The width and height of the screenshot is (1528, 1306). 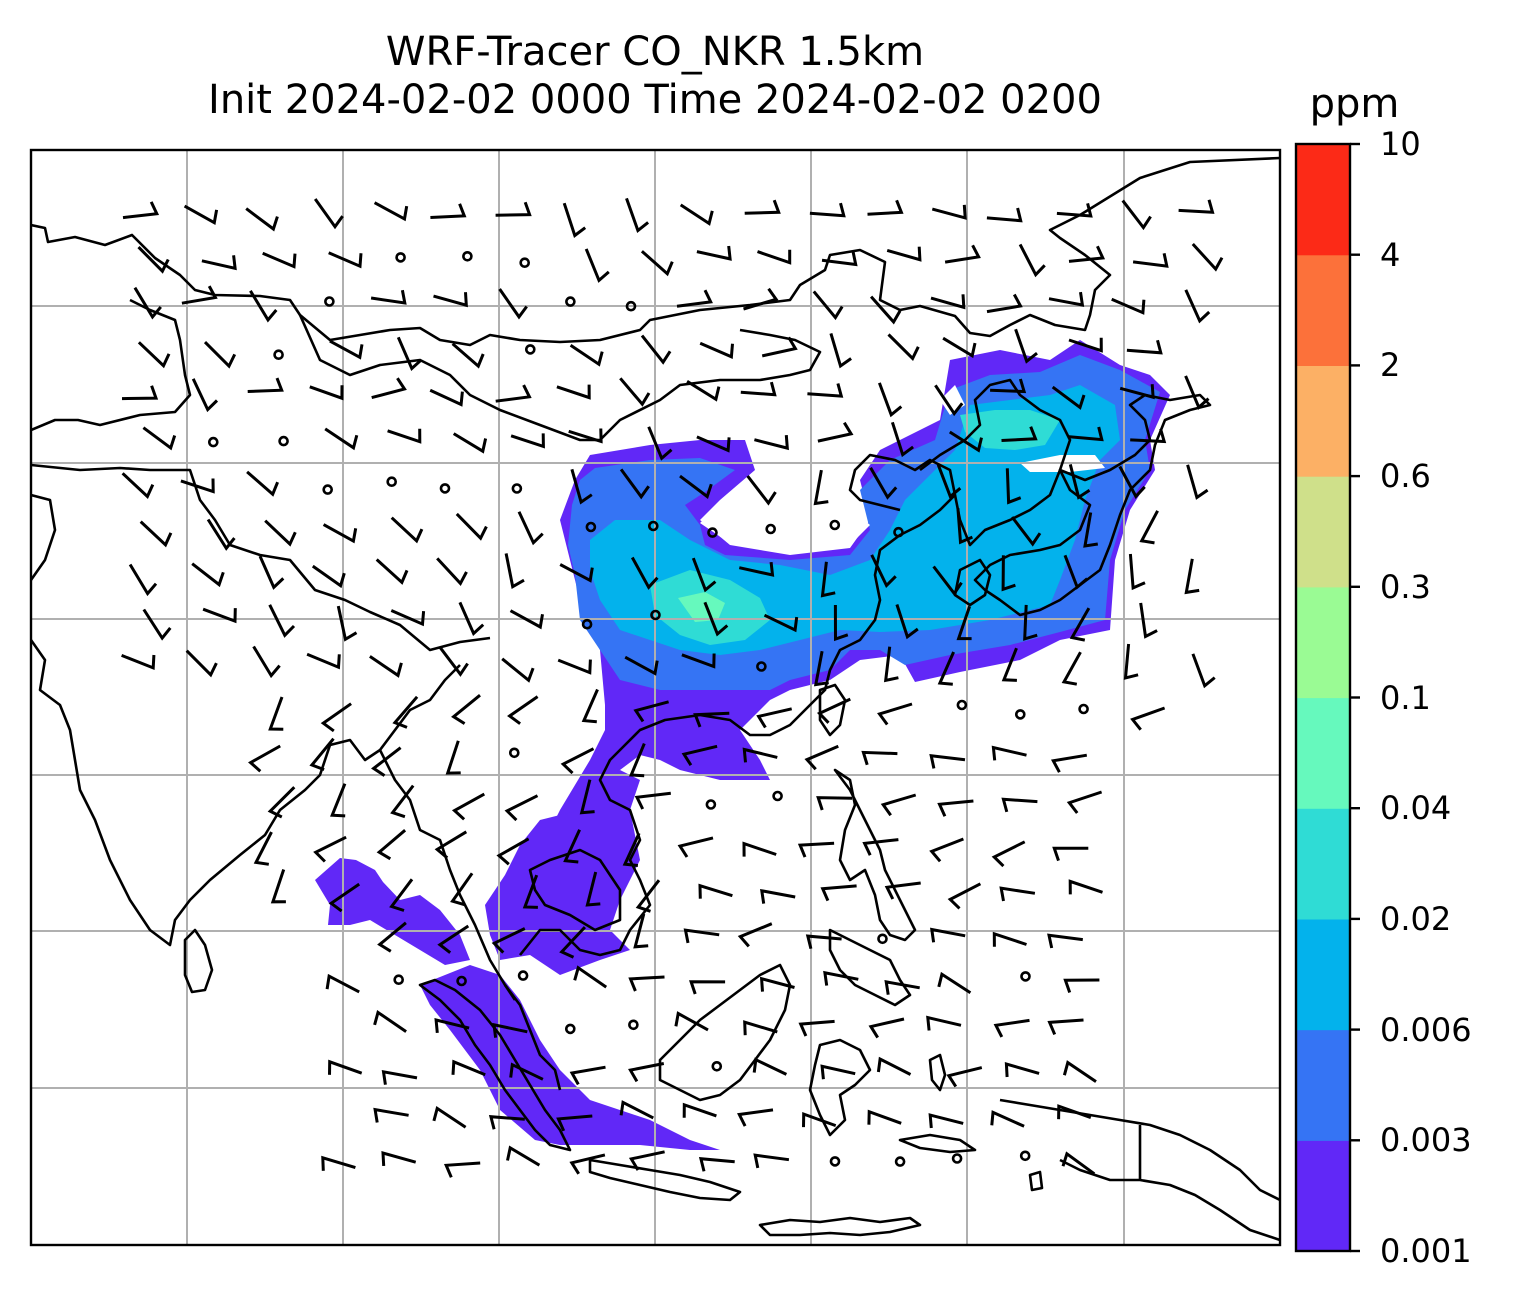 What do you see at coordinates (560, 378) in the screenshot?
I see `coast-mongolia-south` at bounding box center [560, 378].